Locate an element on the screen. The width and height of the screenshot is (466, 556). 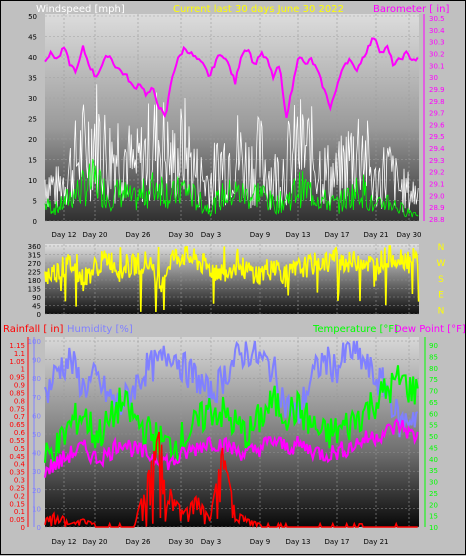
barometer-tick-label: 29.9 is located at coordinates (437, 90).